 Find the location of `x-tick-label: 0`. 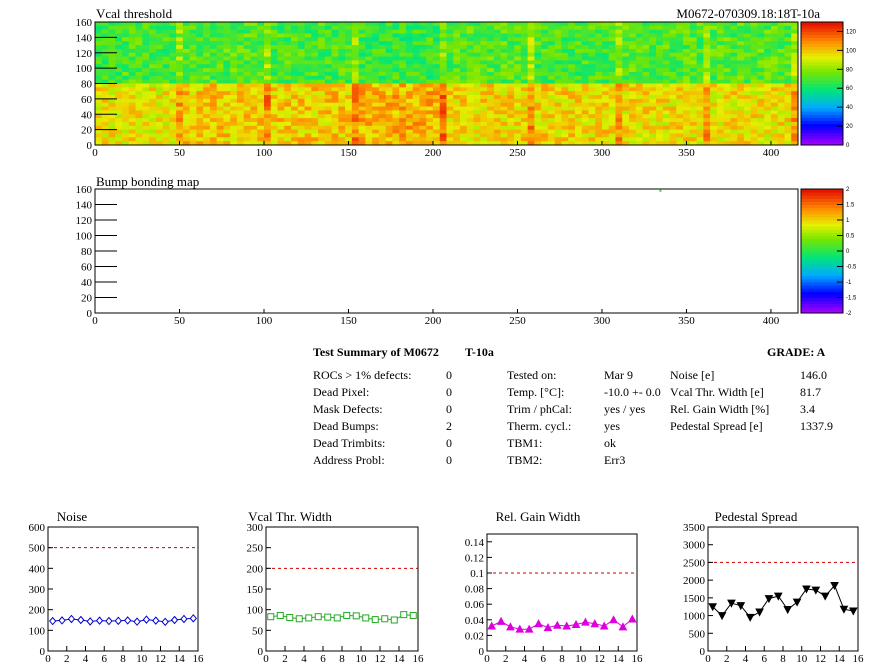

x-tick-label: 0 is located at coordinates (487, 659).